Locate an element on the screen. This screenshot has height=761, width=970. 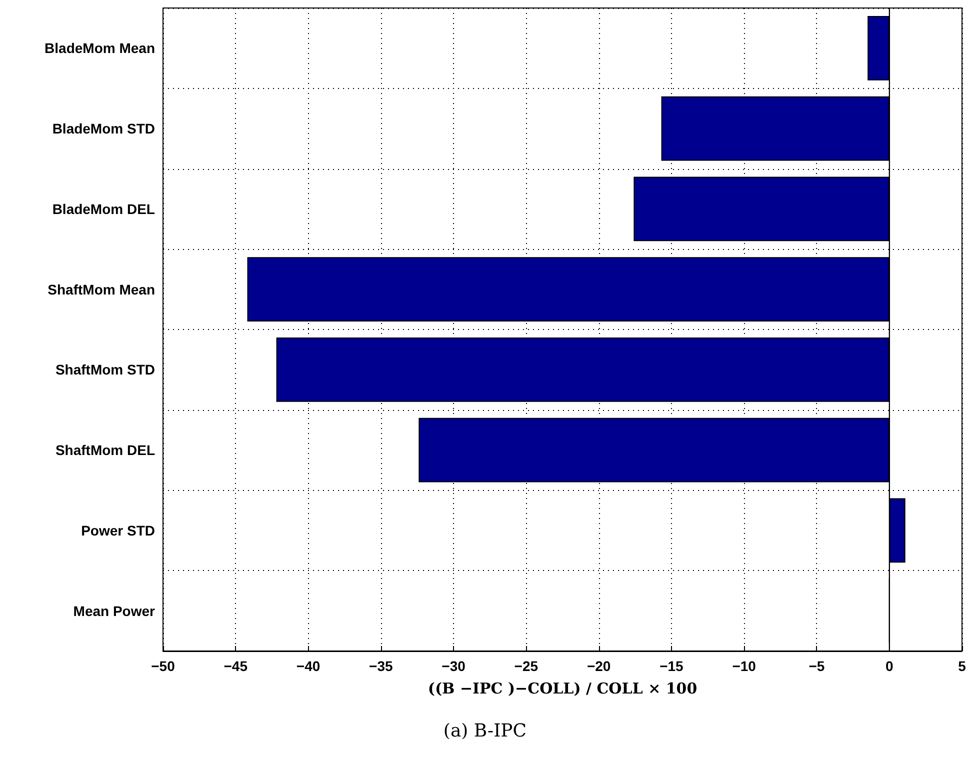
y-tick-label: BladeMom DEL is located at coordinates (104, 208).